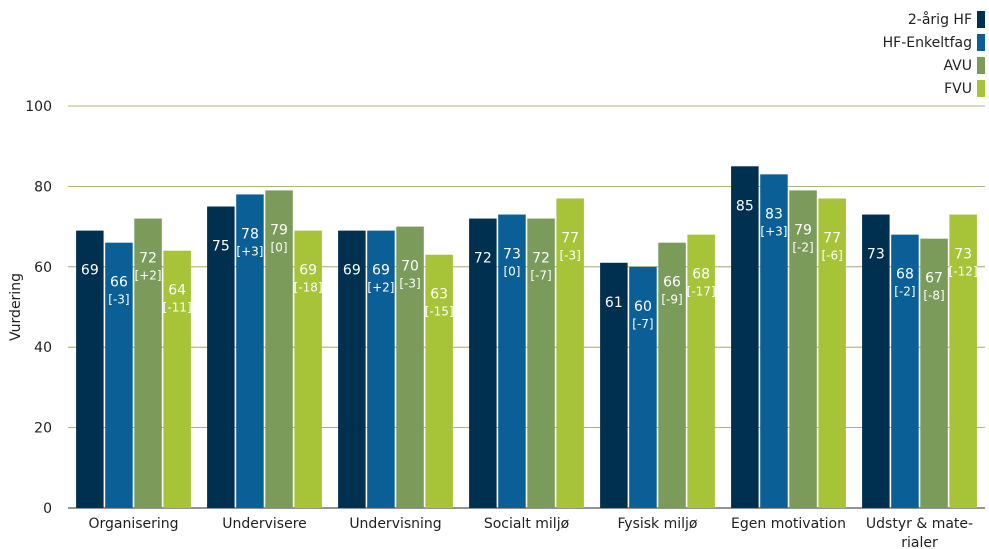 The height and width of the screenshot is (549, 989). What do you see at coordinates (250, 234) in the screenshot?
I see `bar-value-label: 78` at bounding box center [250, 234].